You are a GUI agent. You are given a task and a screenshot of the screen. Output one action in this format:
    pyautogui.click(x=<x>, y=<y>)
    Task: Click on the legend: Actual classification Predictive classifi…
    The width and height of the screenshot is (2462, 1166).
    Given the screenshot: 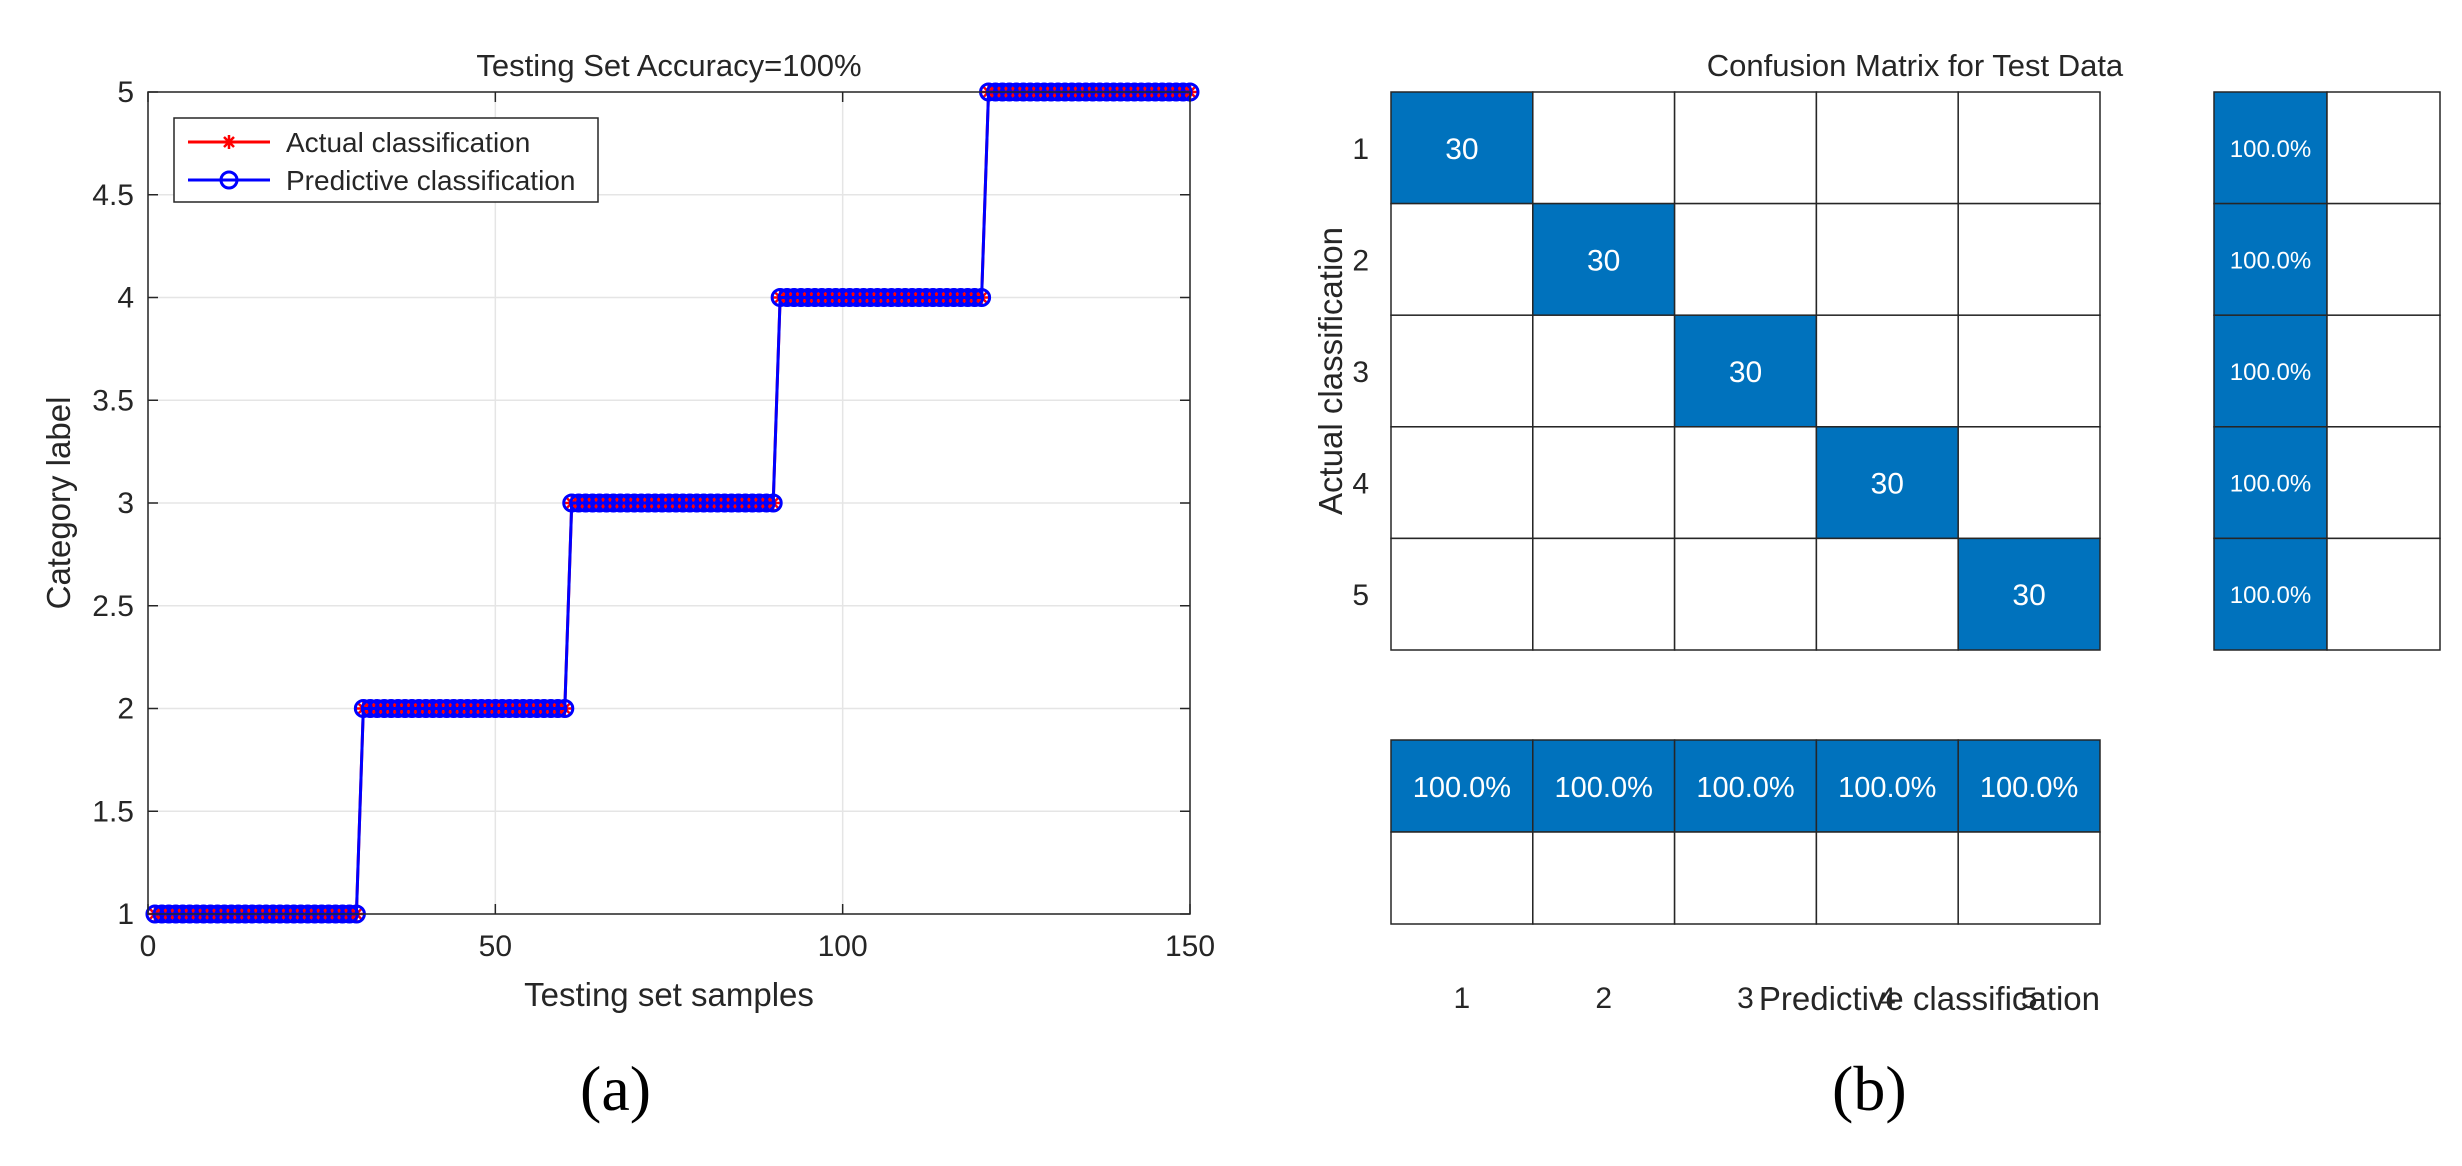 What is the action you would take?
    pyautogui.click(x=386, y=160)
    